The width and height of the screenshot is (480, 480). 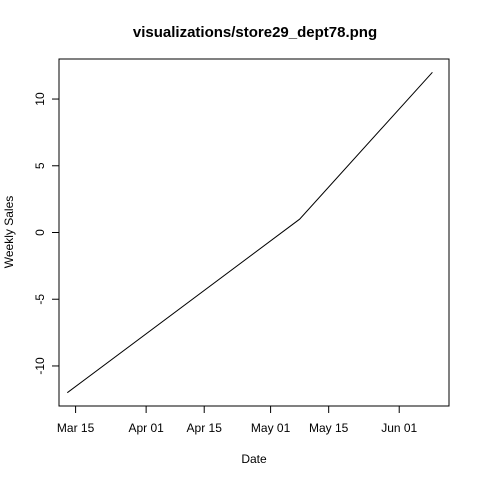 What do you see at coordinates (40, 99) in the screenshot?
I see `y-tick-label: 10` at bounding box center [40, 99].